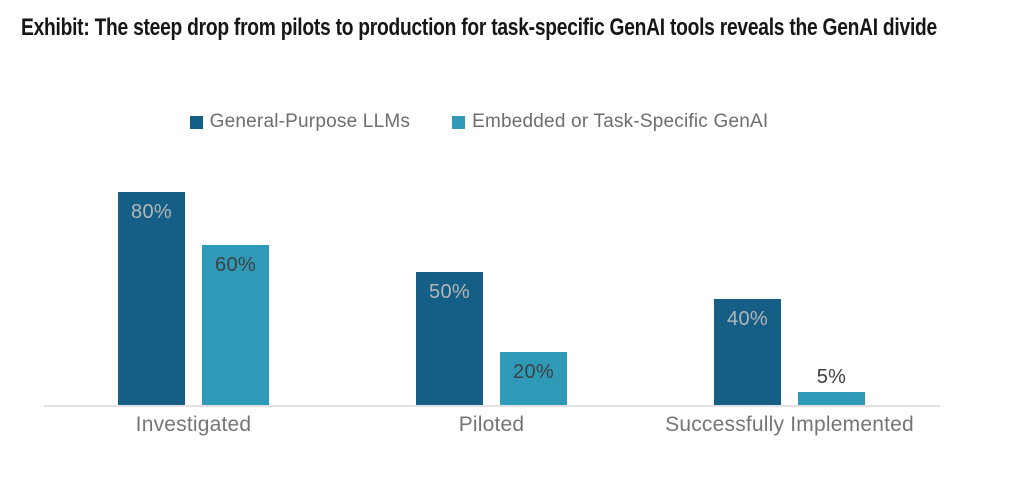 The width and height of the screenshot is (1024, 485). What do you see at coordinates (831, 376) in the screenshot?
I see `bar-value-label: 5%` at bounding box center [831, 376].